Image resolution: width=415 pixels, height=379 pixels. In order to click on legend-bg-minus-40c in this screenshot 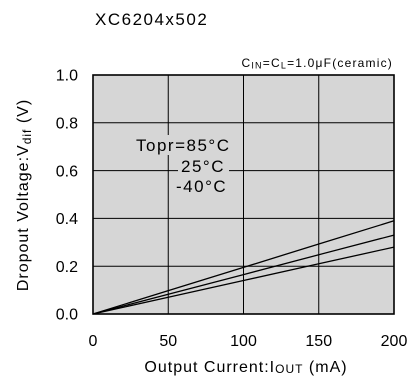, I will do `click(201, 186)`.